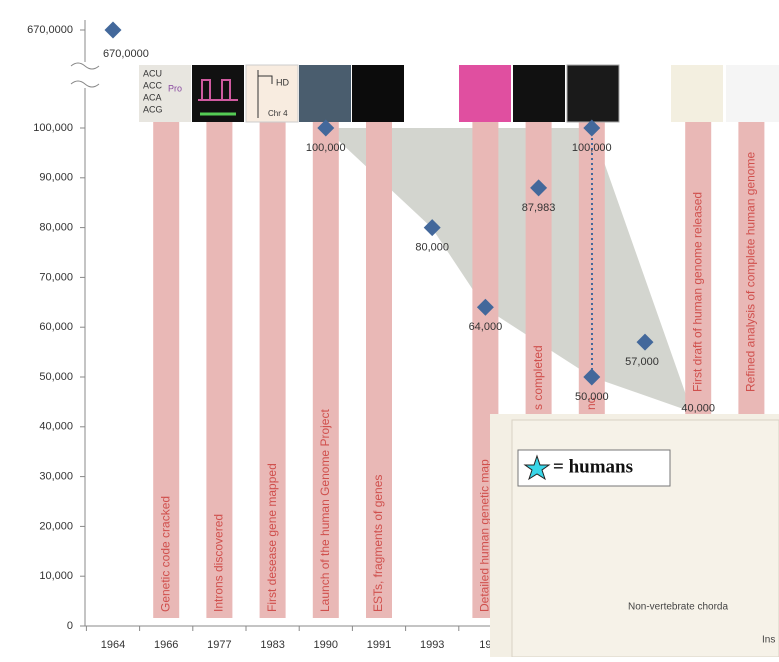 The image size is (779, 662). I want to click on event-label: First desease gene mapped, so click(272, 537).